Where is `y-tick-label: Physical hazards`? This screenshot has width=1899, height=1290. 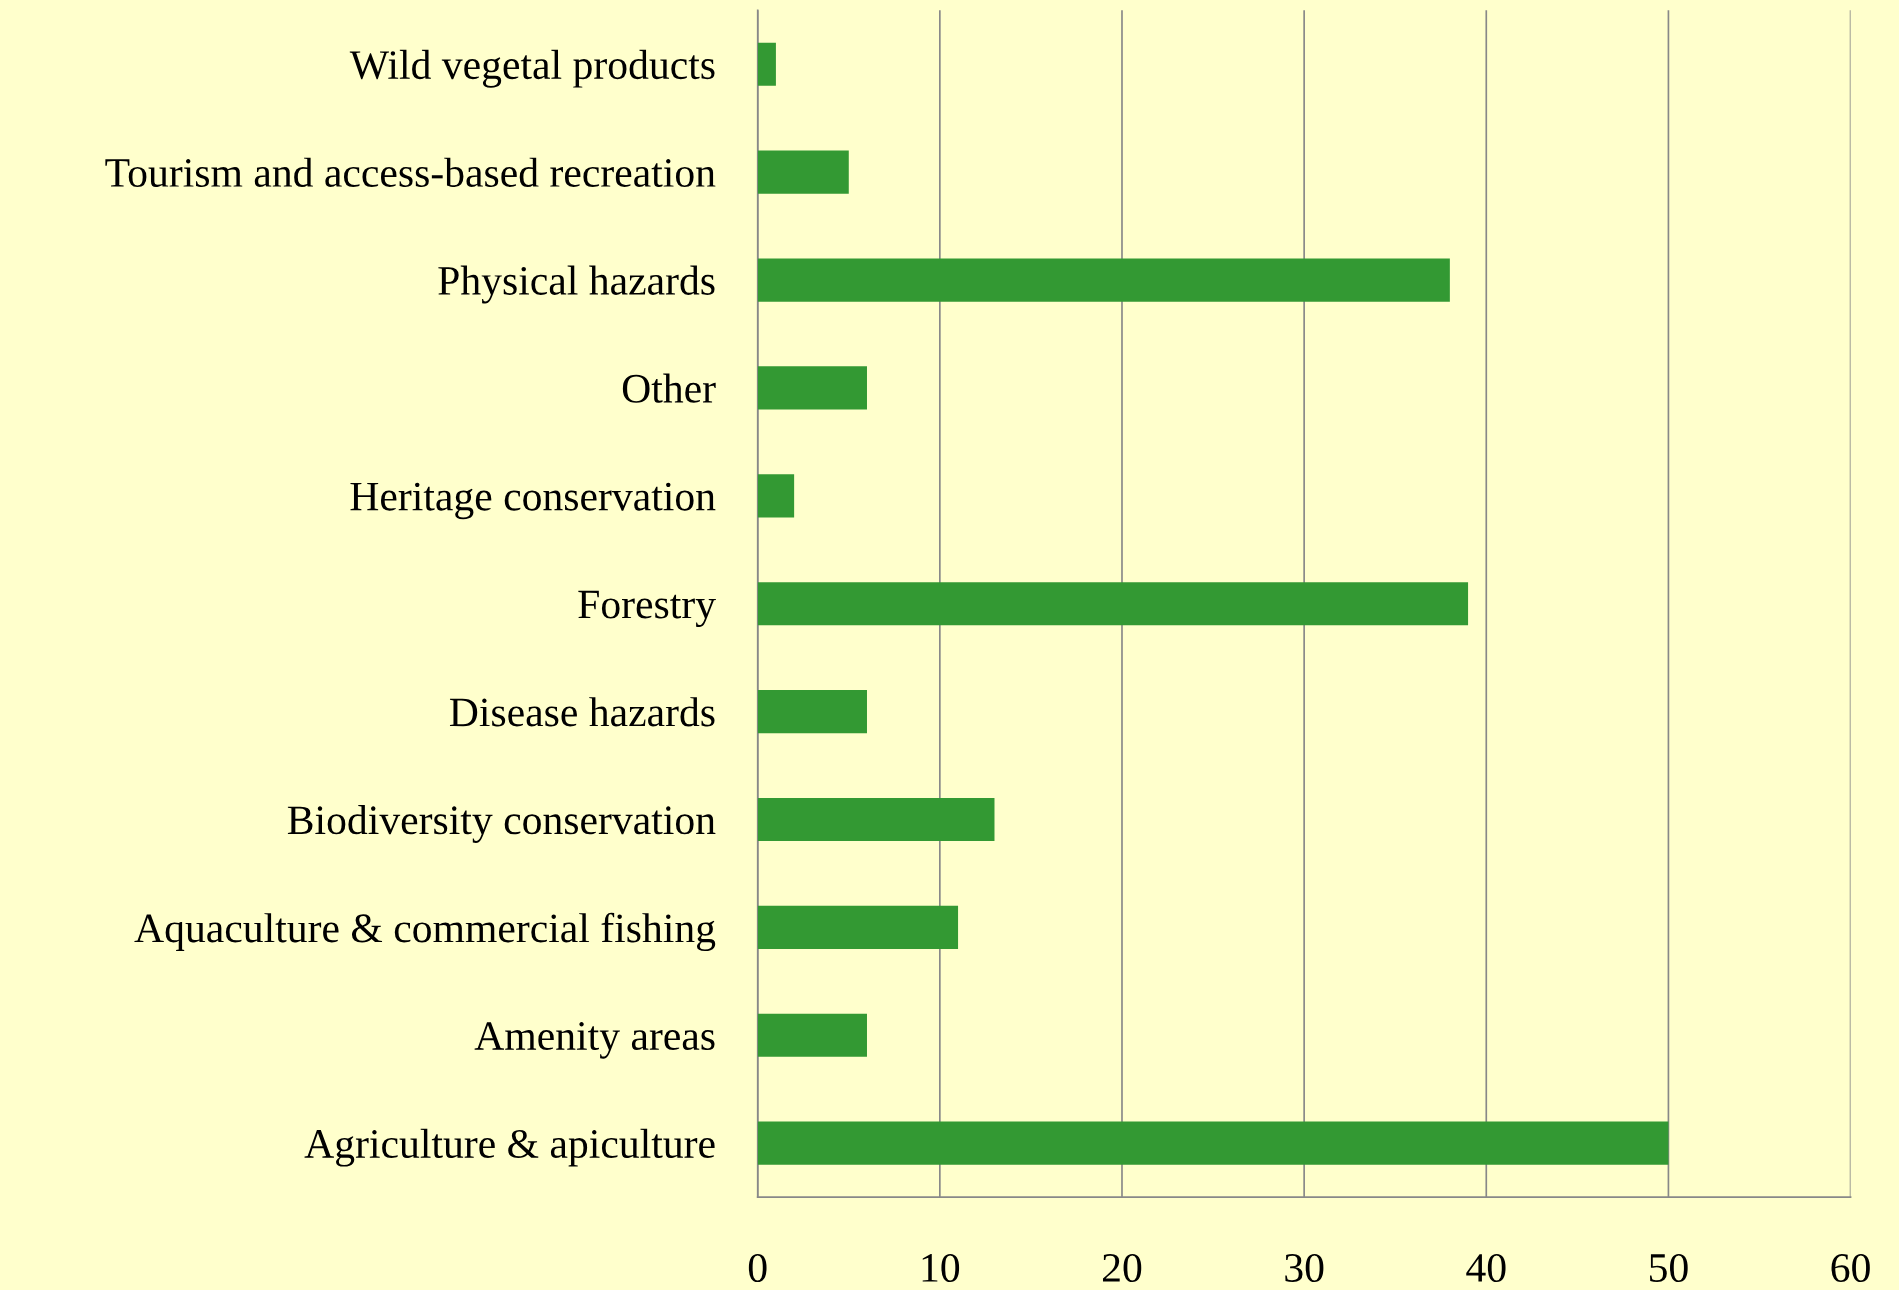
y-tick-label: Physical hazards is located at coordinates (576, 284).